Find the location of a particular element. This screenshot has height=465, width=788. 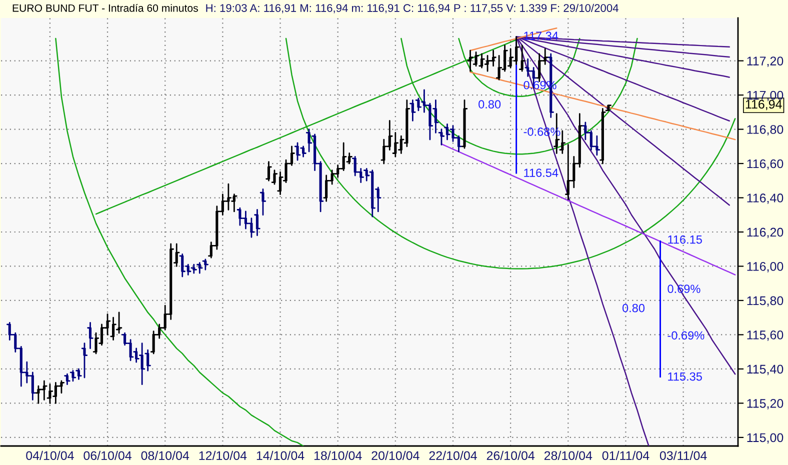

annotation: -0.69% is located at coordinates (686, 335).